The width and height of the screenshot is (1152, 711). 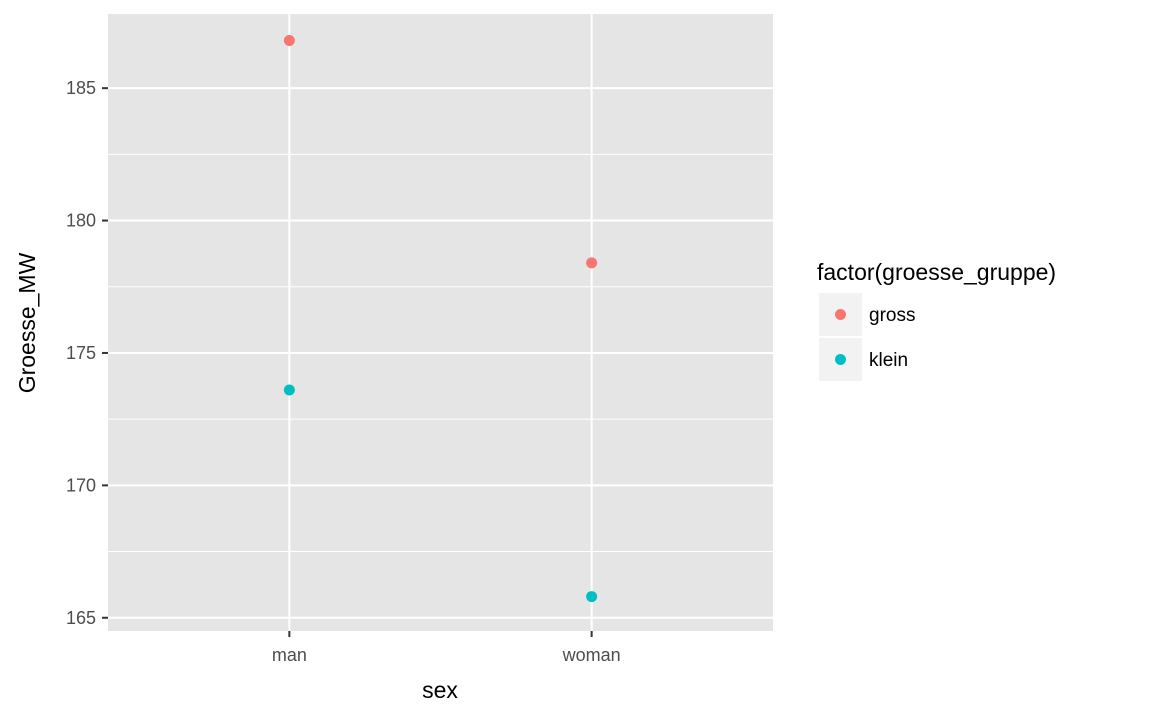 I want to click on x-tick-labels: man woman, so click(x=446, y=655).